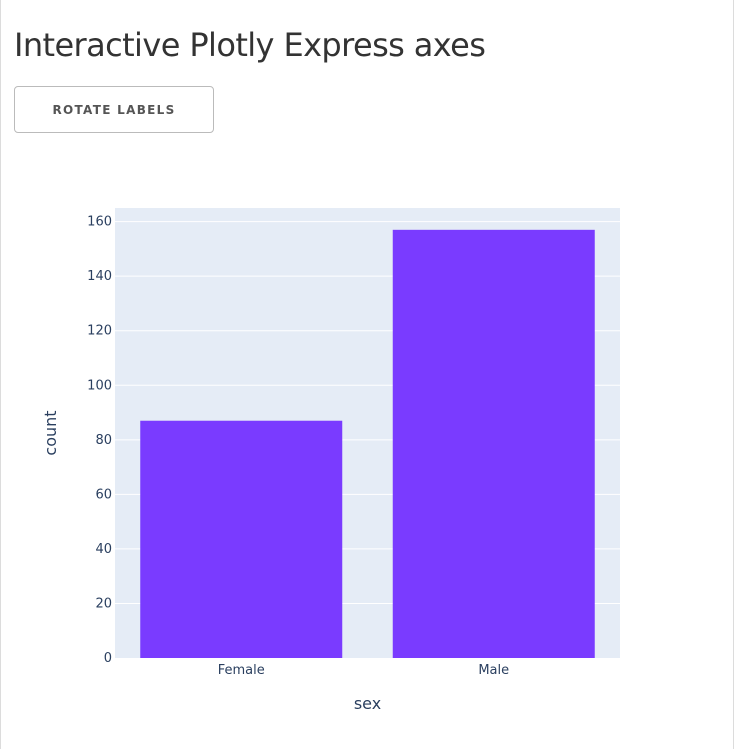  I want to click on y-tick-label: 80, so click(103, 440).